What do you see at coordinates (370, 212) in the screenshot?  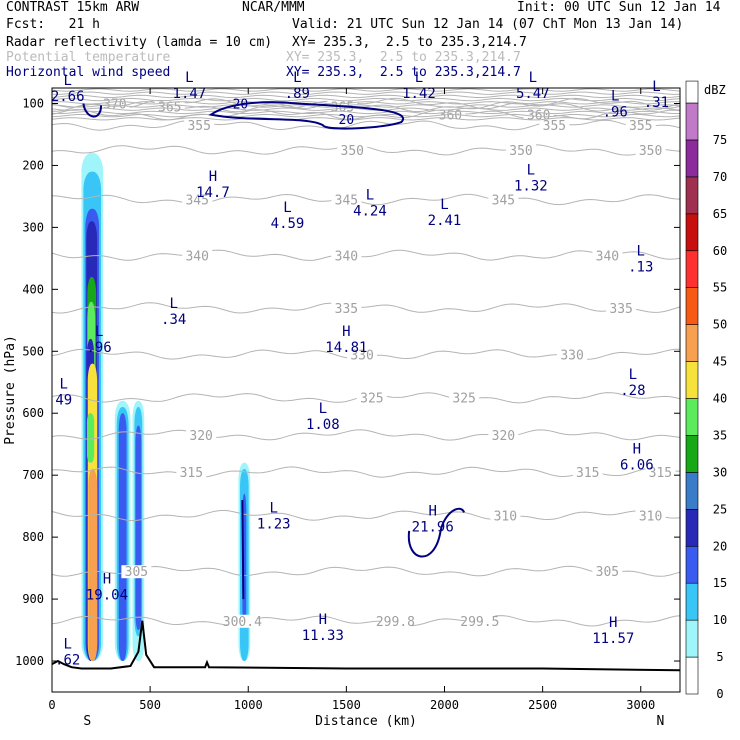 I see `hl-value: 4.24` at bounding box center [370, 212].